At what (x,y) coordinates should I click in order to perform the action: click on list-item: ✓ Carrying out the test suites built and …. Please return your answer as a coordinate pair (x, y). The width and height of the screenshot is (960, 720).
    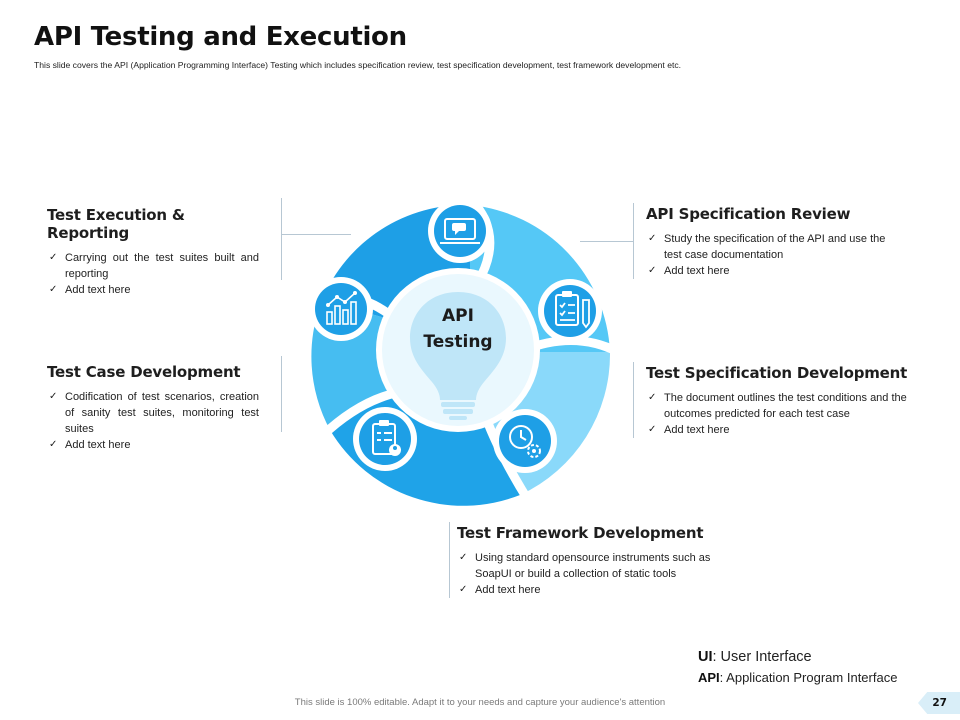
    Looking at the image, I should click on (154, 266).